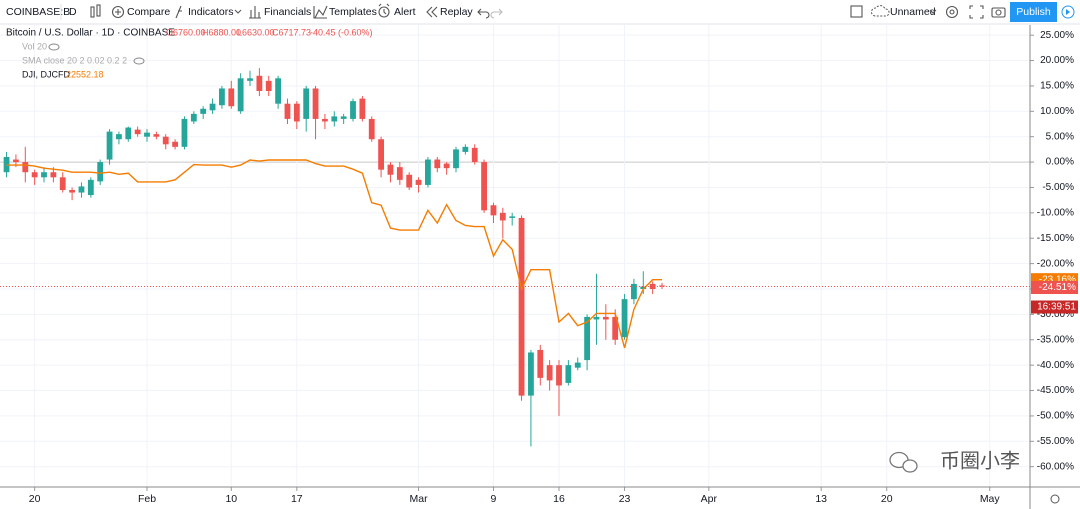  What do you see at coordinates (1057, 287) in the screenshot?
I see `last-price-label: -24.51%` at bounding box center [1057, 287].